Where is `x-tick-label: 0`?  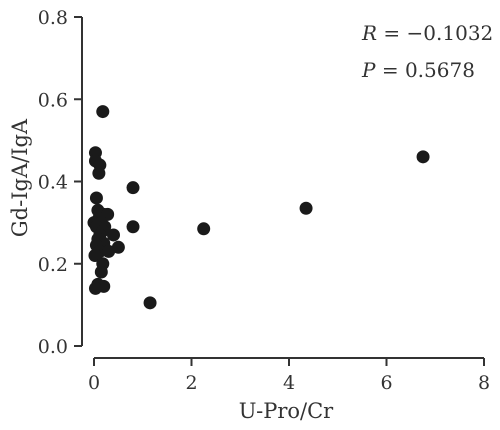 x-tick-label: 0 is located at coordinates (94, 383).